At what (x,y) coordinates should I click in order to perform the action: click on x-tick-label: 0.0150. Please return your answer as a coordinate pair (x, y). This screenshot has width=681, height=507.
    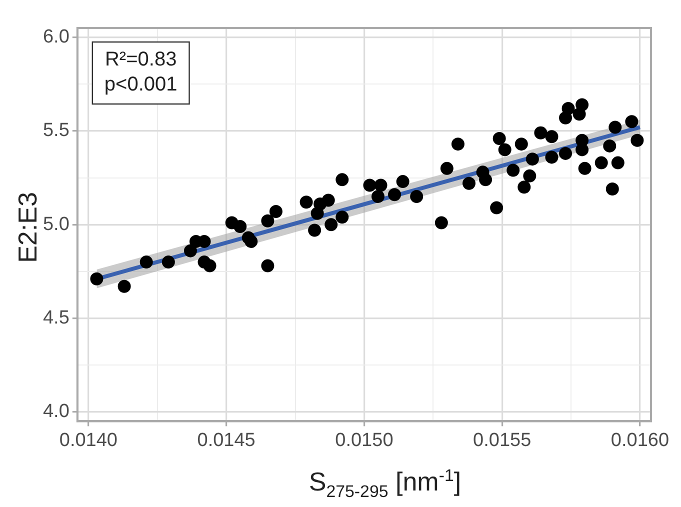
    Looking at the image, I should click on (364, 440).